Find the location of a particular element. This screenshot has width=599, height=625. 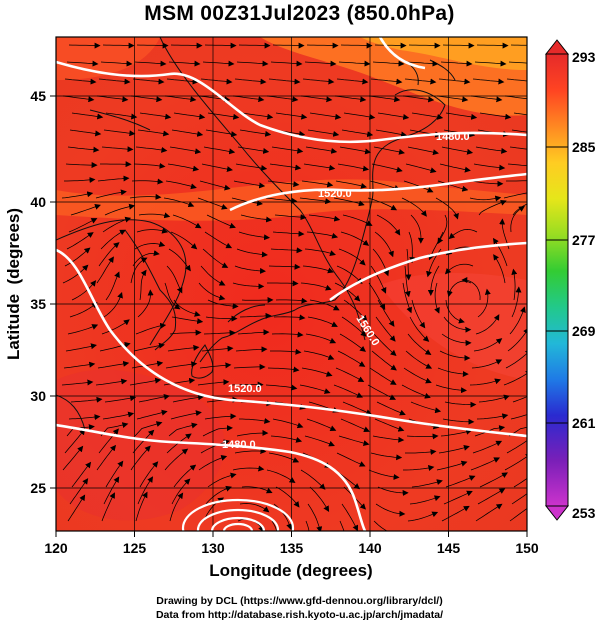

y-tick-label: 35 is located at coordinates (38, 304).